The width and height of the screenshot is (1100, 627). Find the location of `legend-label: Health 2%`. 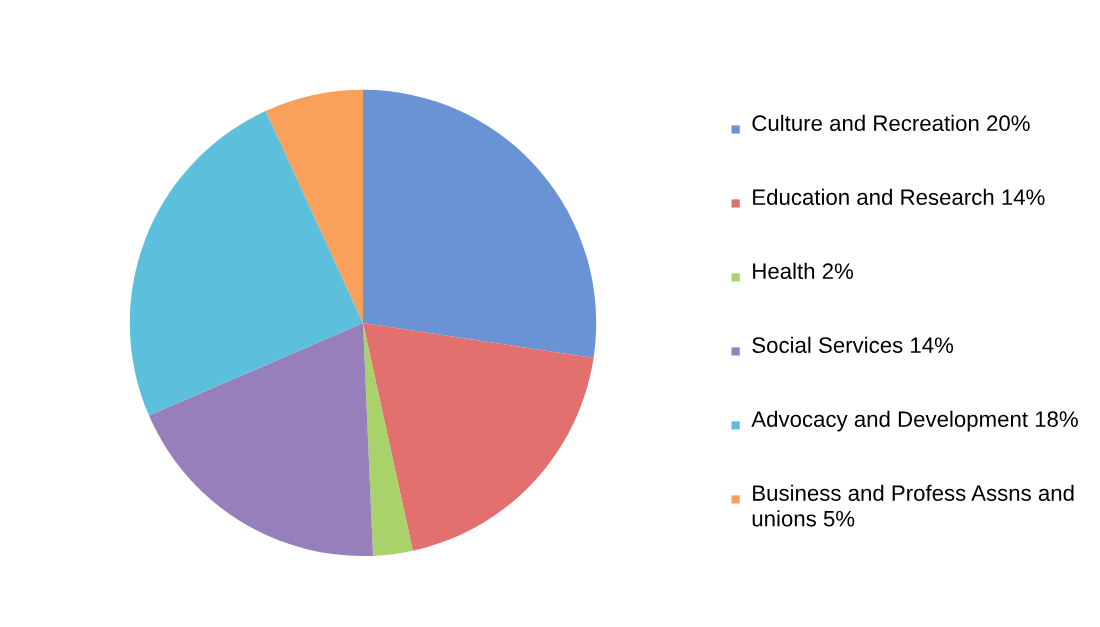

legend-label: Health 2% is located at coordinates (803, 271).